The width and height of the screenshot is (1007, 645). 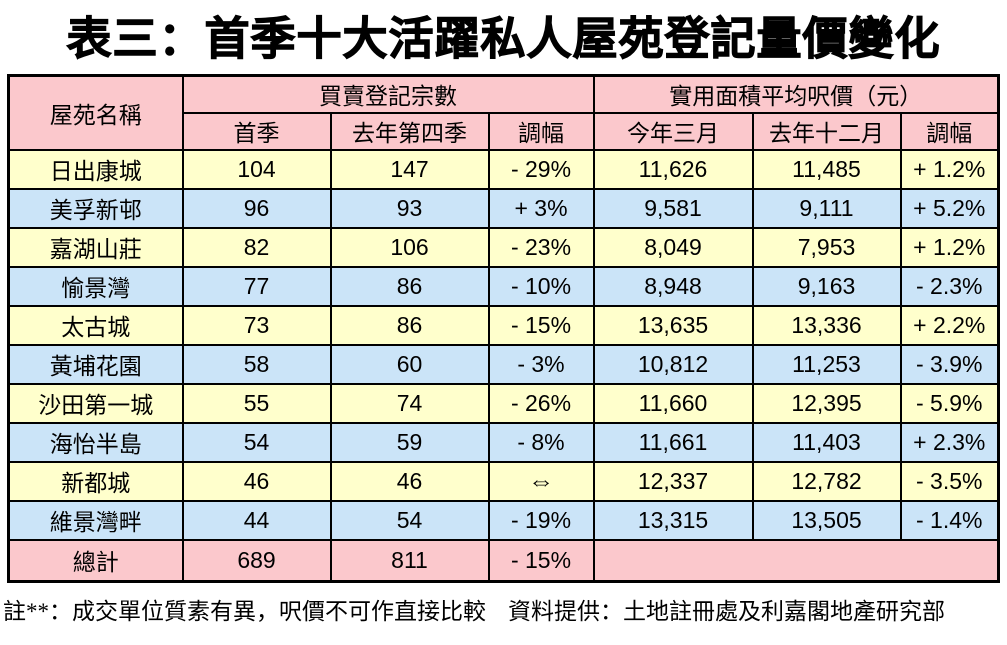 I want to click on estate-name-header: 屋苑名稱, so click(x=95, y=112).